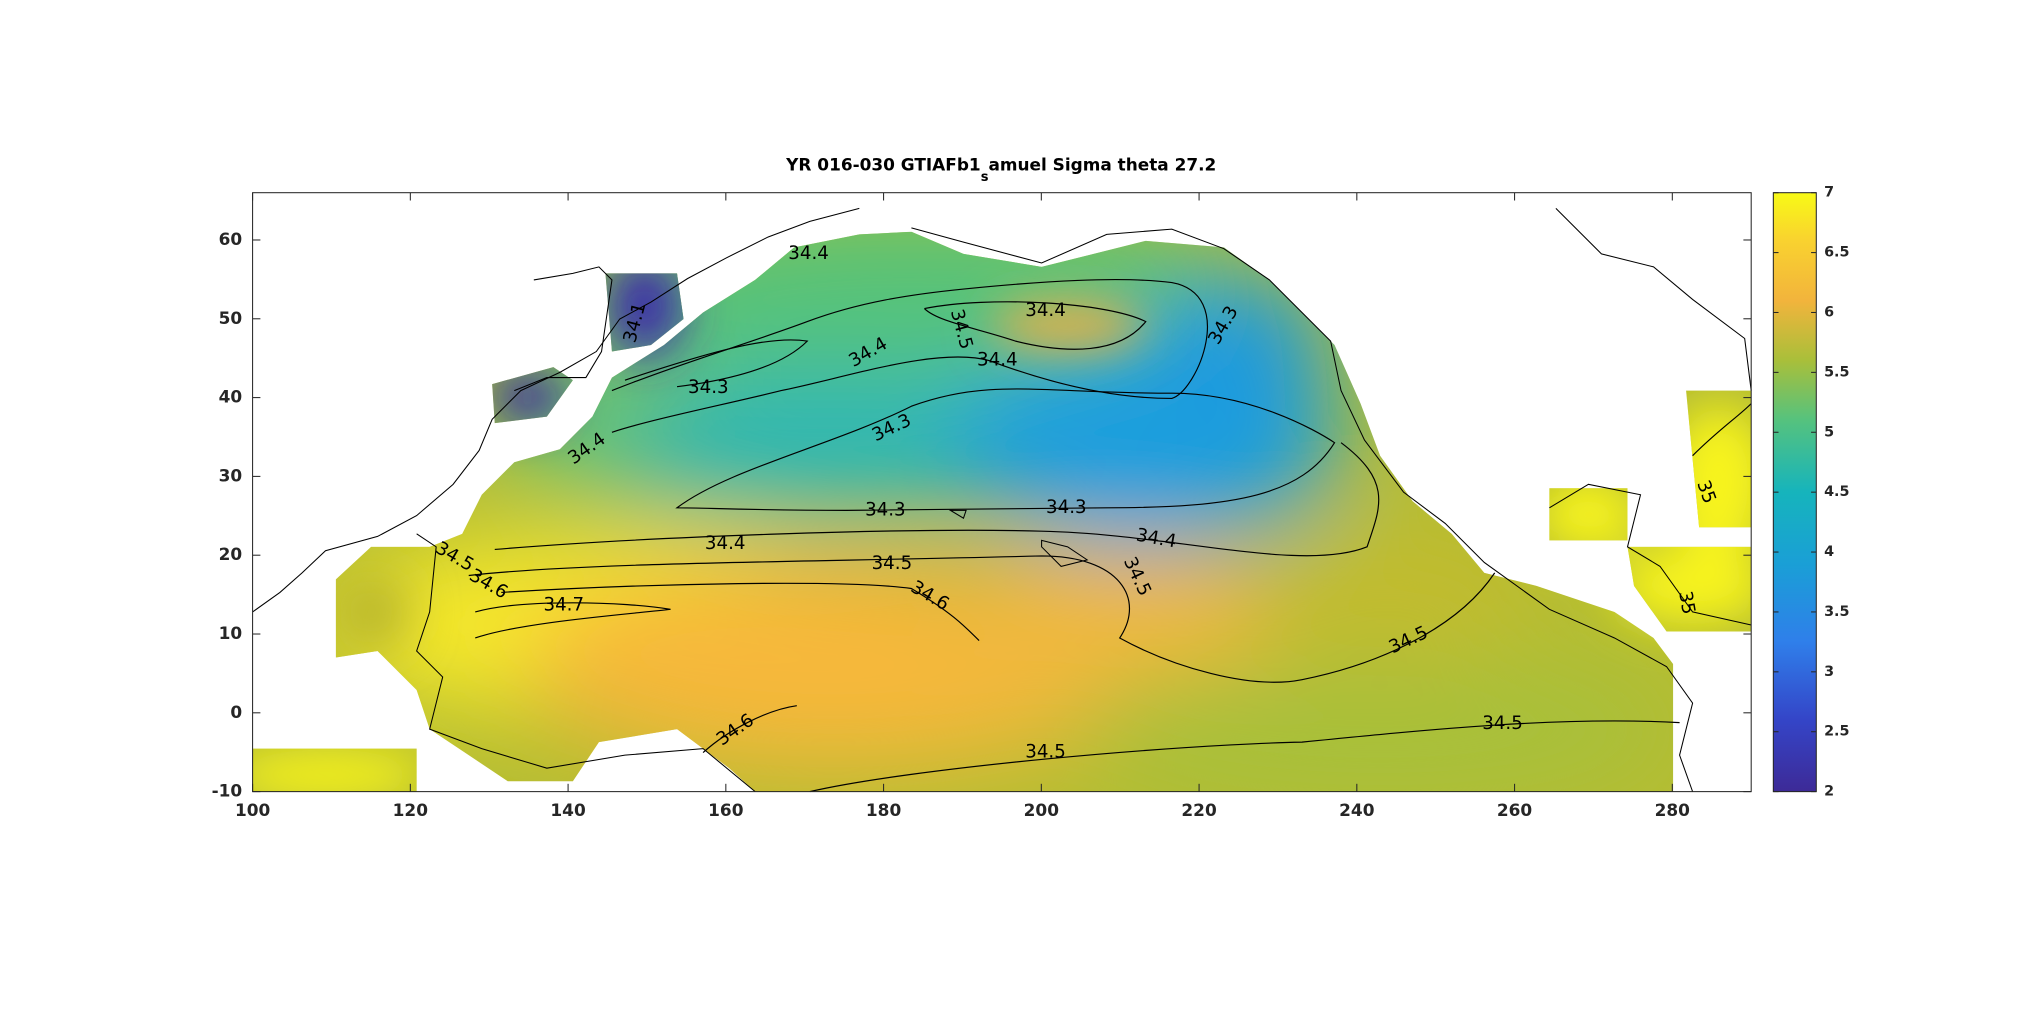 The image size is (2031, 1020). I want to click on colorbar, so click(1794, 492).